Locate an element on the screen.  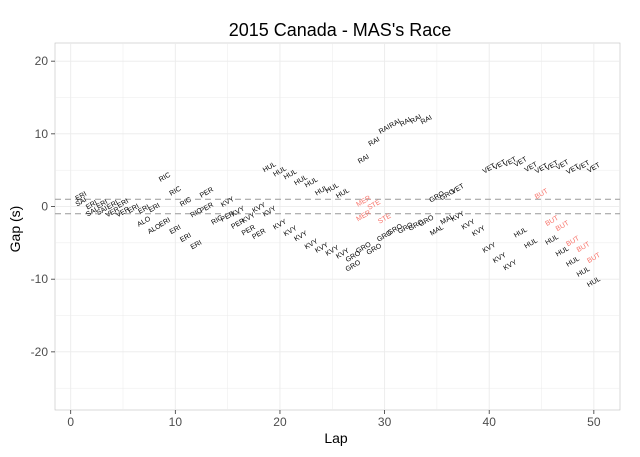
y-tick-label: 0 is located at coordinates (44, 207).